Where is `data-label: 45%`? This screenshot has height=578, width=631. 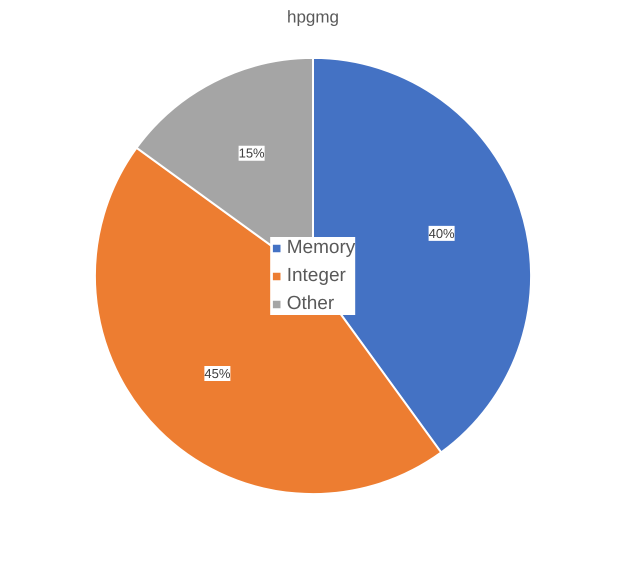
data-label: 45% is located at coordinates (217, 373).